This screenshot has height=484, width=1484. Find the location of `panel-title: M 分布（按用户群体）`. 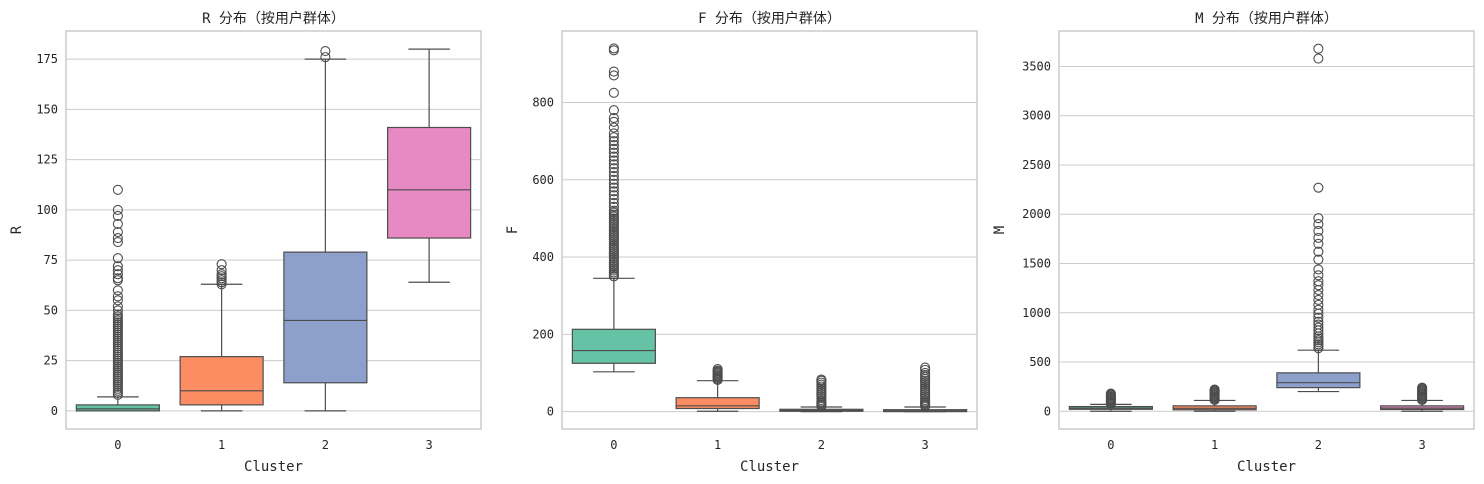

panel-title: M 分布（按用户群体） is located at coordinates (1266, 18).